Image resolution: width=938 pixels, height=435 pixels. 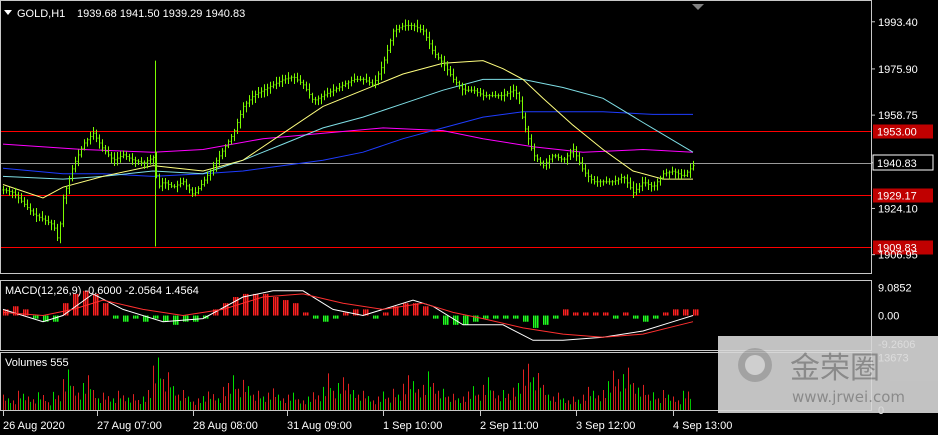 What do you see at coordinates (129, 426) in the screenshot?
I see `x-tick-label: 27 Aug 07:00` at bounding box center [129, 426].